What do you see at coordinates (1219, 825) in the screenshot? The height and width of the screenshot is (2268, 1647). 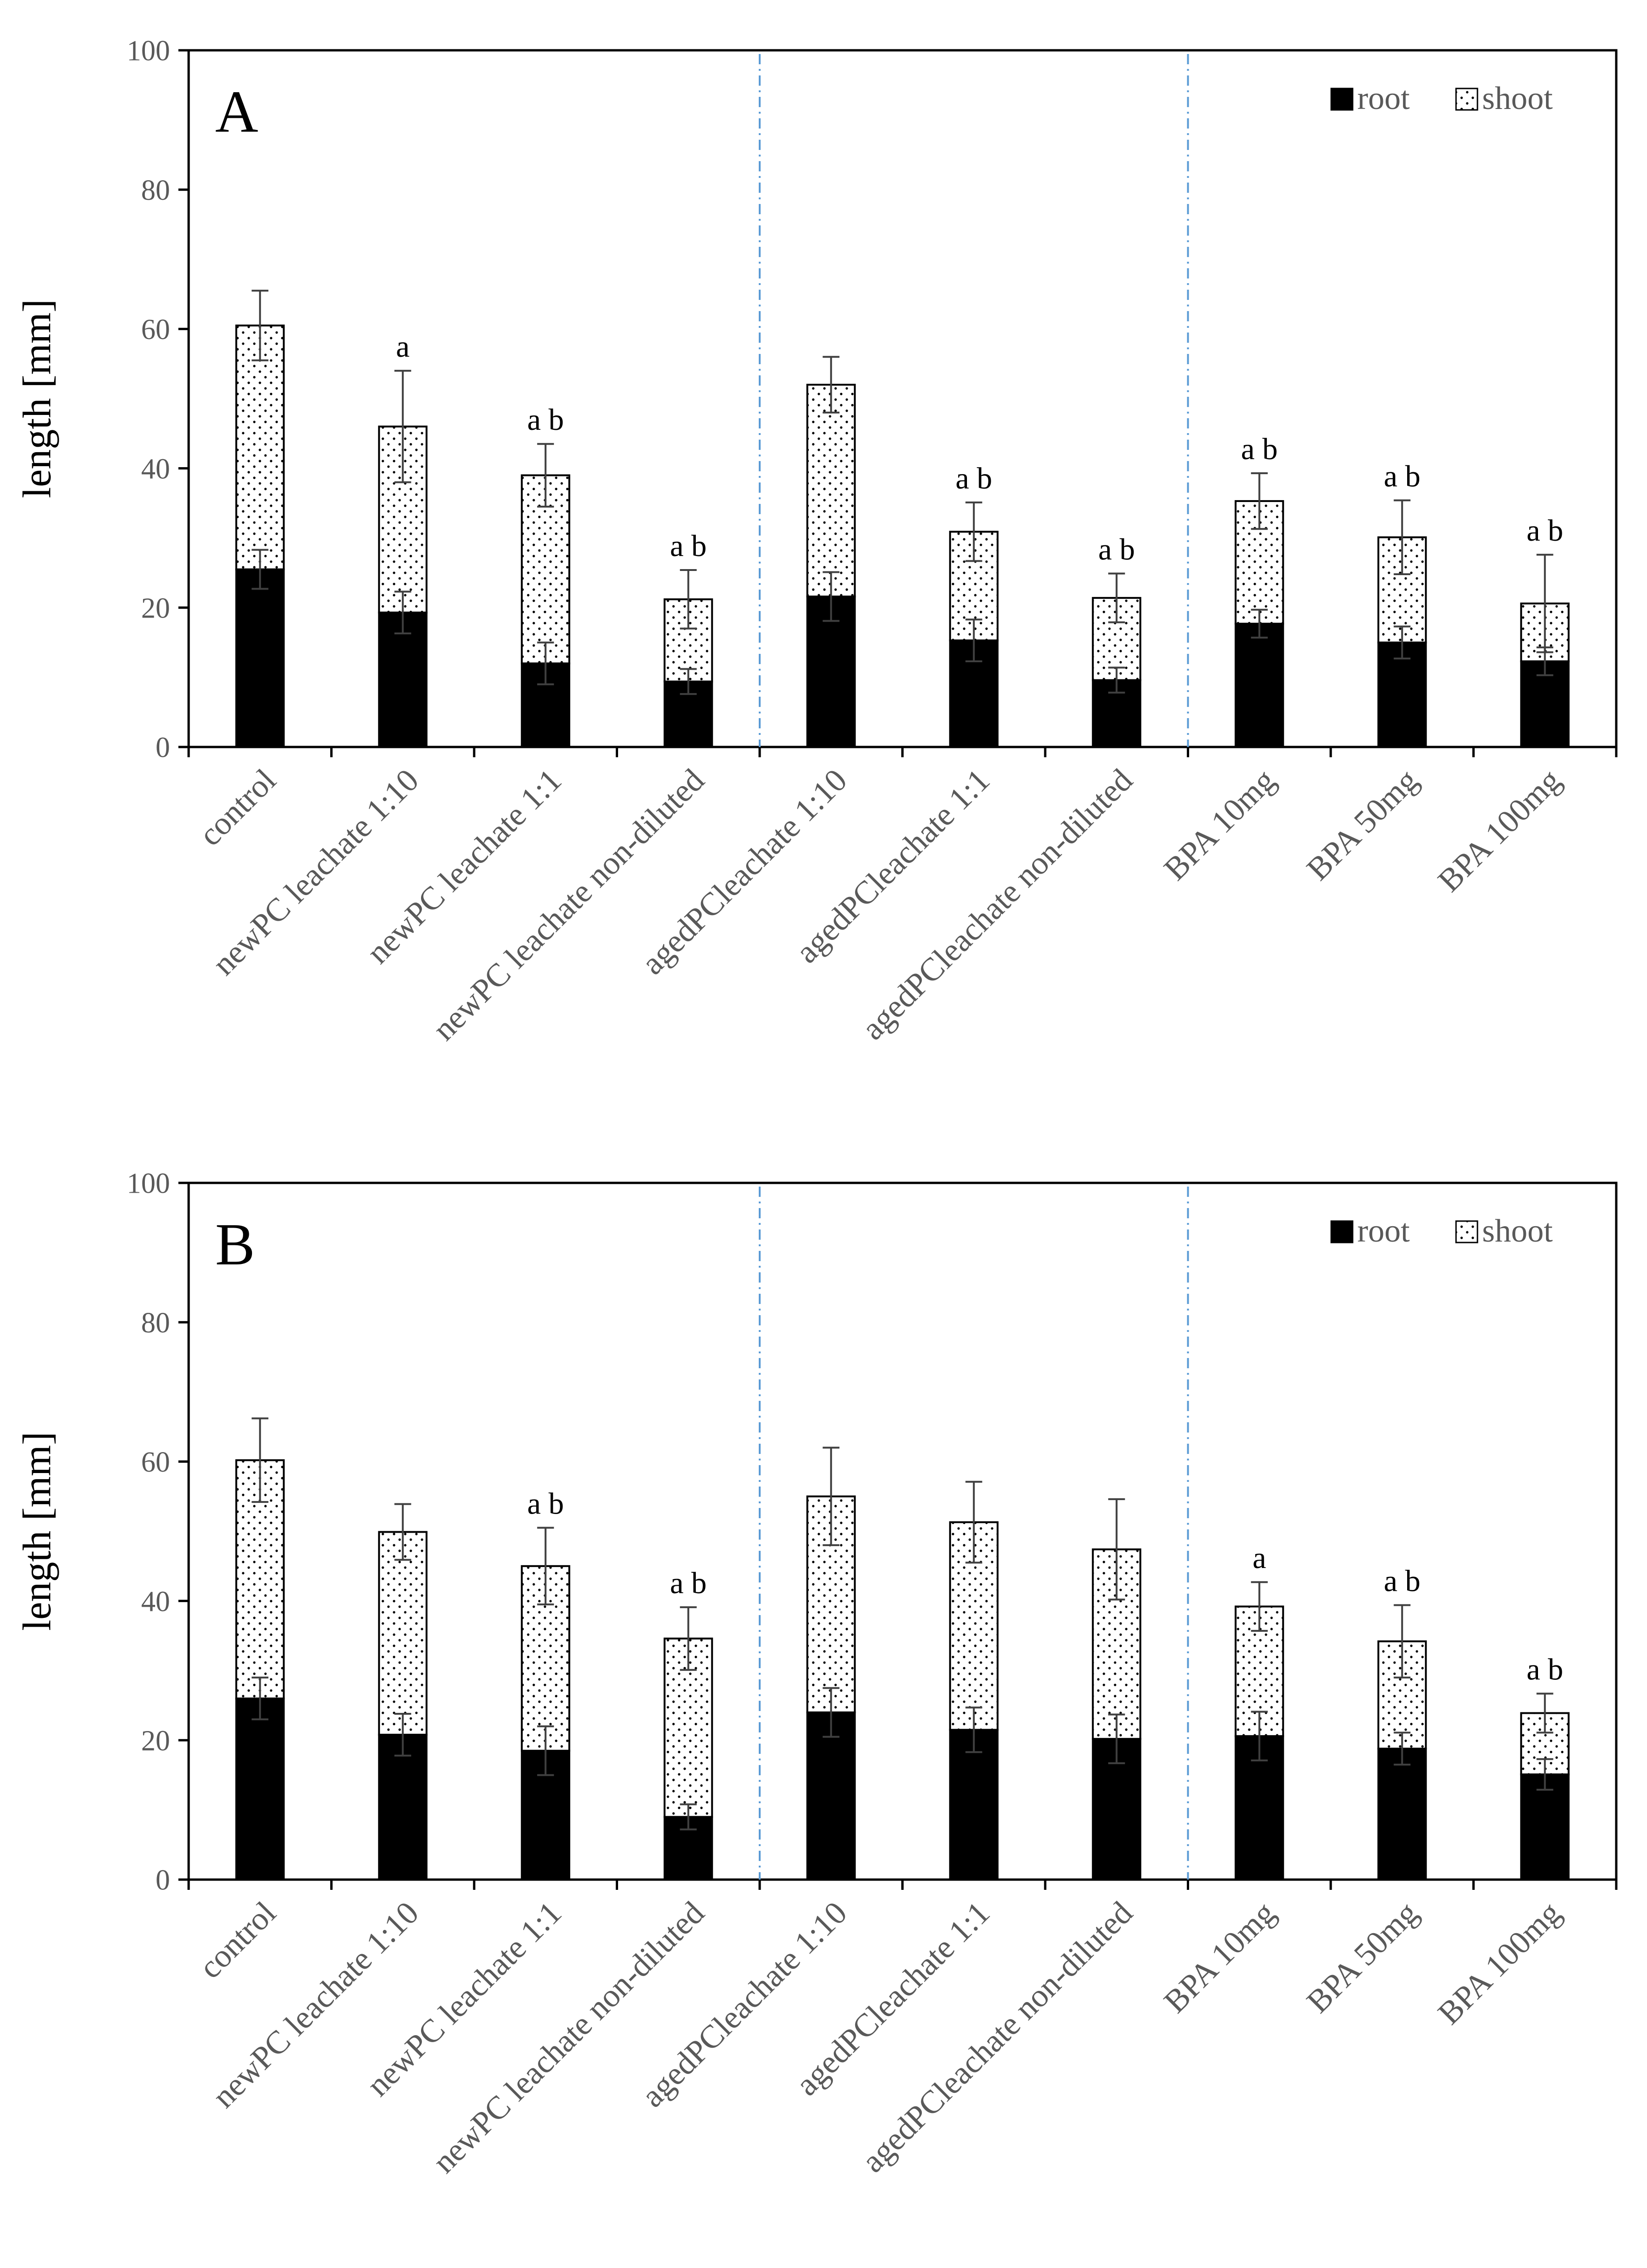 I see `x-tick-label: BPA 10mg` at bounding box center [1219, 825].